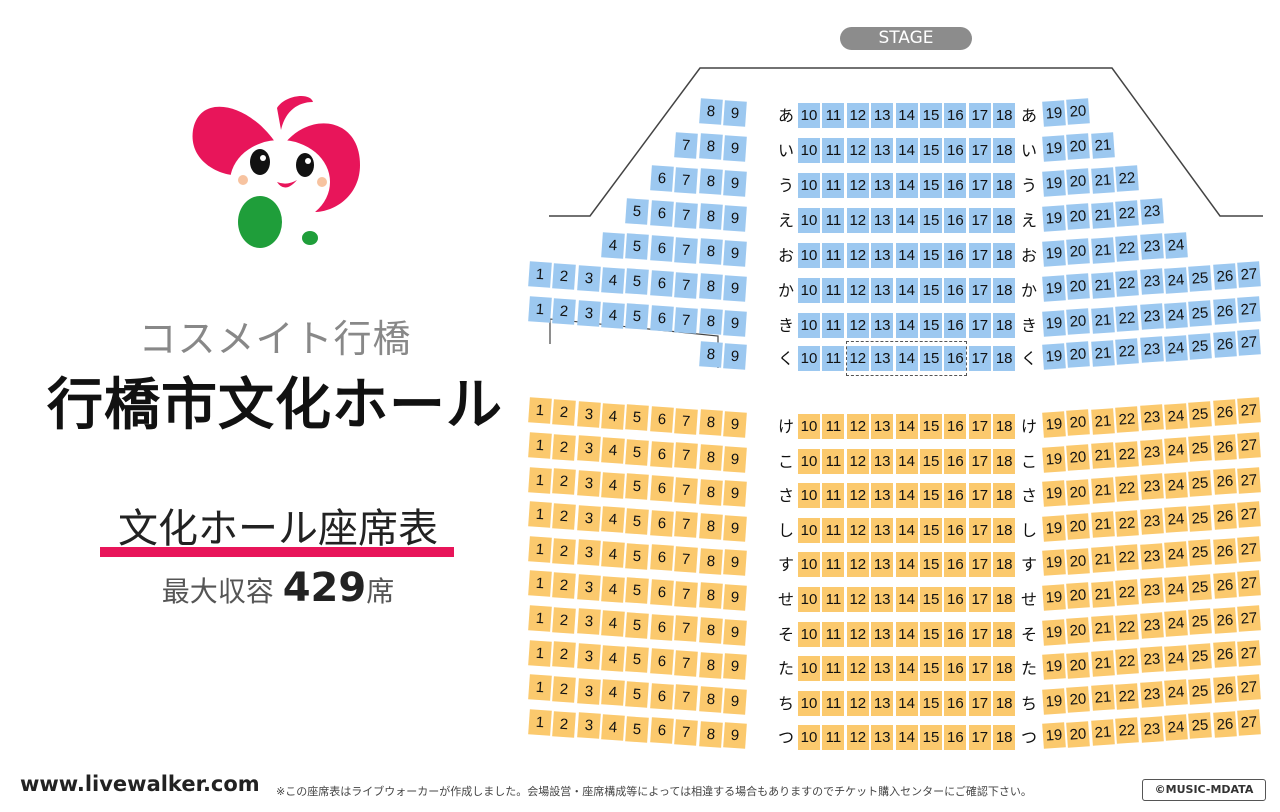 This screenshot has width=1280, height=812. What do you see at coordinates (637, 281) in the screenshot?
I see `seat-か-5: 5` at bounding box center [637, 281].